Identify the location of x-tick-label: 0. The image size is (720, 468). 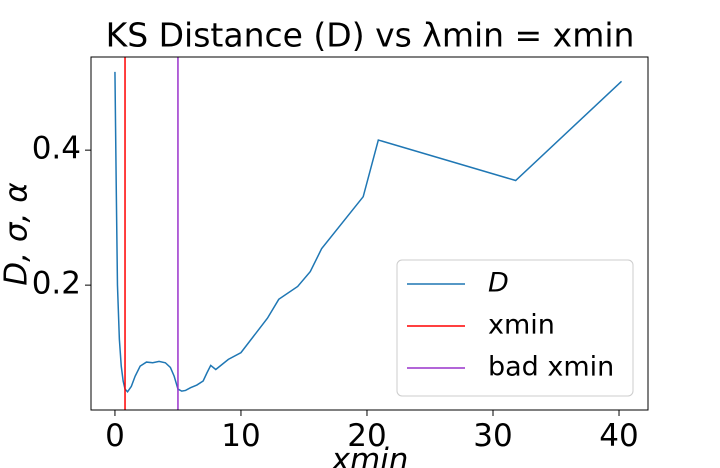
(115, 436).